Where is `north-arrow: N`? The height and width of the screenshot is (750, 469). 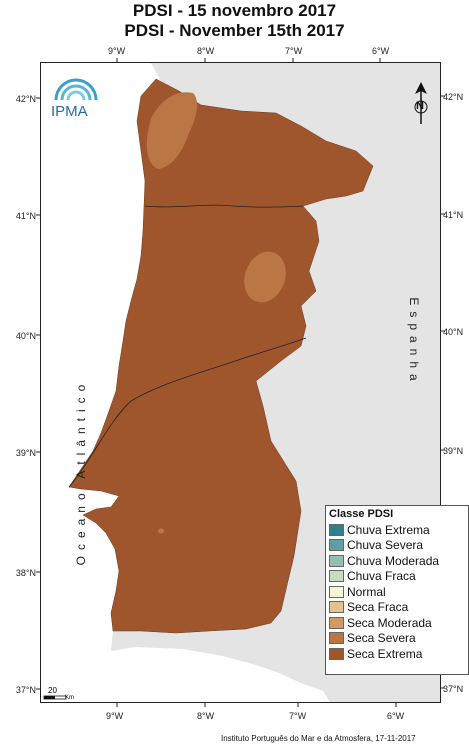 north-arrow: N is located at coordinates (421, 105).